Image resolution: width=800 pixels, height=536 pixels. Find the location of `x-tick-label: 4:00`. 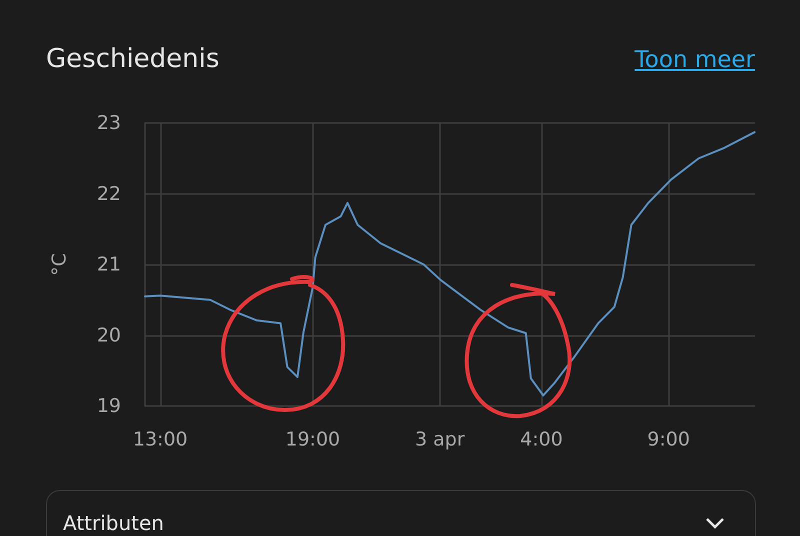

x-tick-label: 4:00 is located at coordinates (541, 439).